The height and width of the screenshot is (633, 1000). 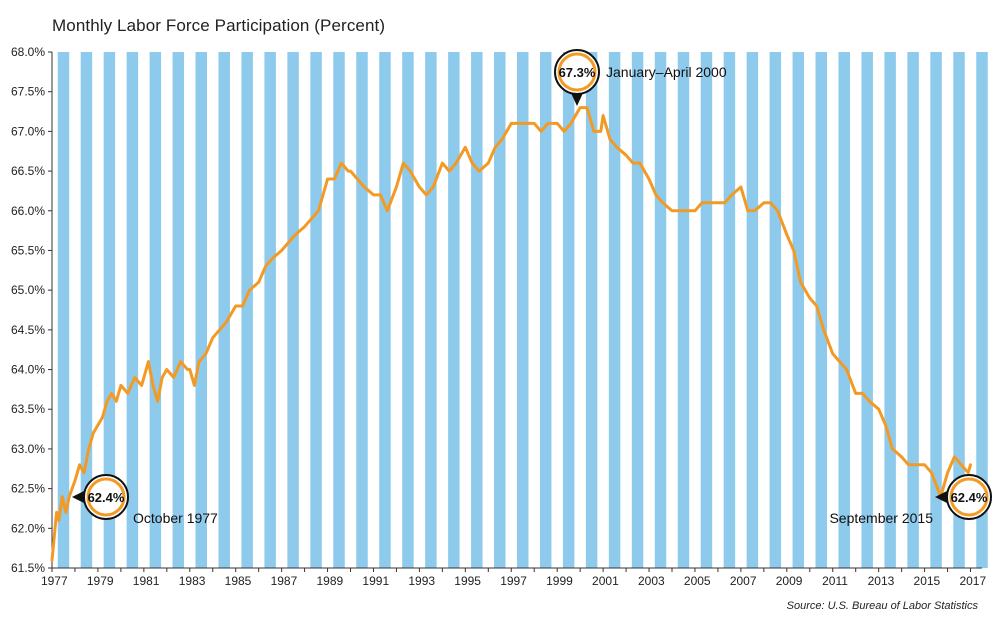 I want to click on x-tick-label: 2001, so click(x=605, y=581).